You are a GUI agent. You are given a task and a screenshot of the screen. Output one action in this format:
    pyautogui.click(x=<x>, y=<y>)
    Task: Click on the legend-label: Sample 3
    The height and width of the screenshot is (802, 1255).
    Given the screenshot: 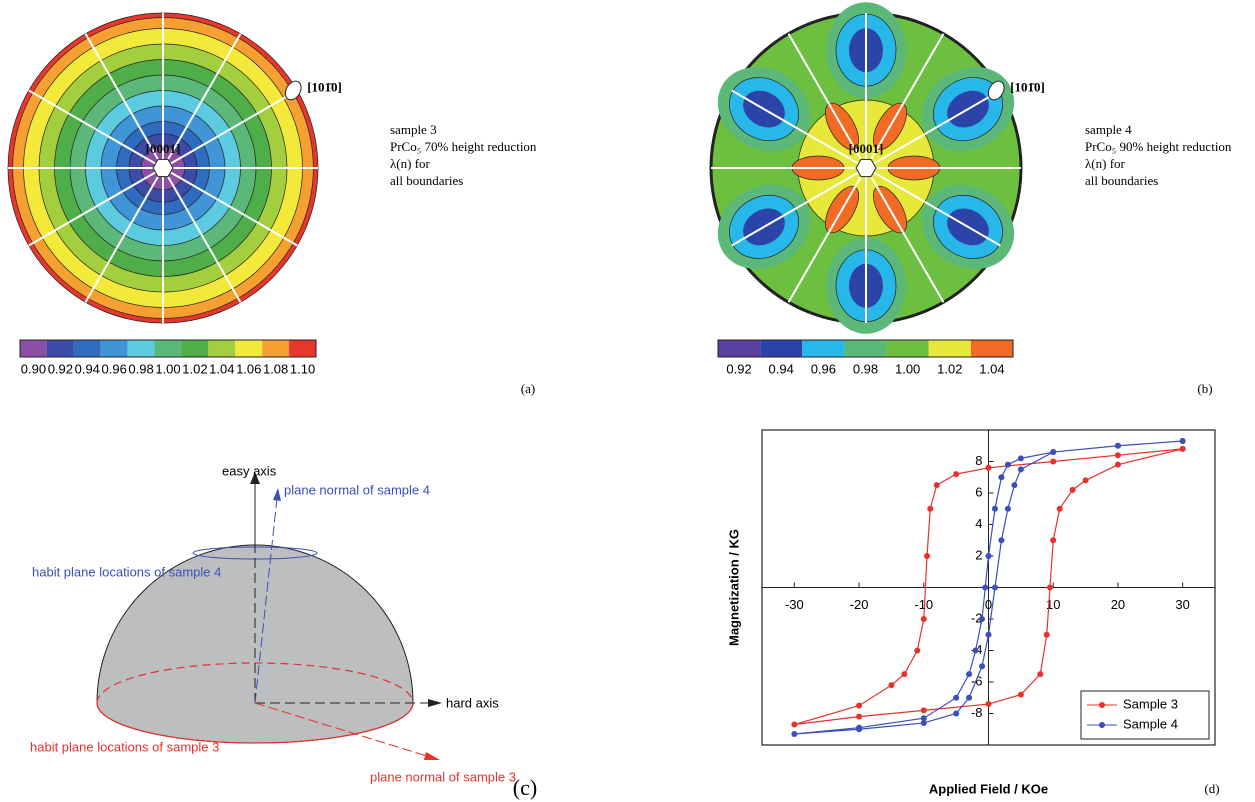 What is the action you would take?
    pyautogui.click(x=1150, y=703)
    